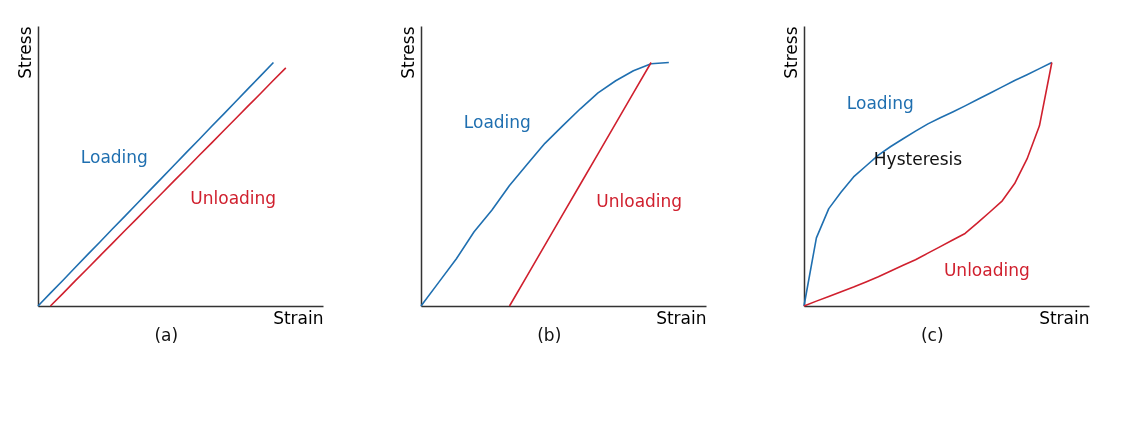 Image resolution: width=1129 pixels, height=441 pixels. Describe the element at coordinates (166, 335) in the screenshot. I see `text: (a)` at that location.